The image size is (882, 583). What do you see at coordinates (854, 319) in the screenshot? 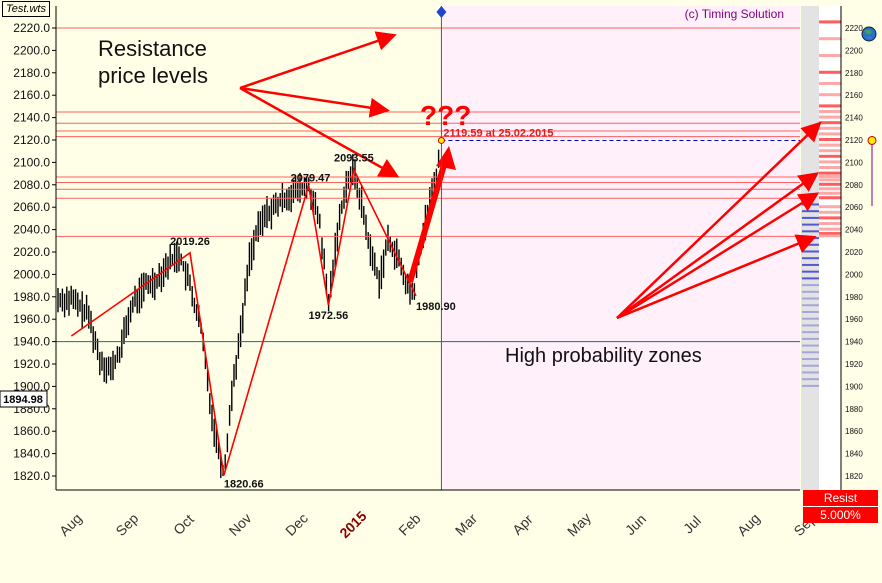
I see `right-tick-label: 1960` at bounding box center [854, 319].